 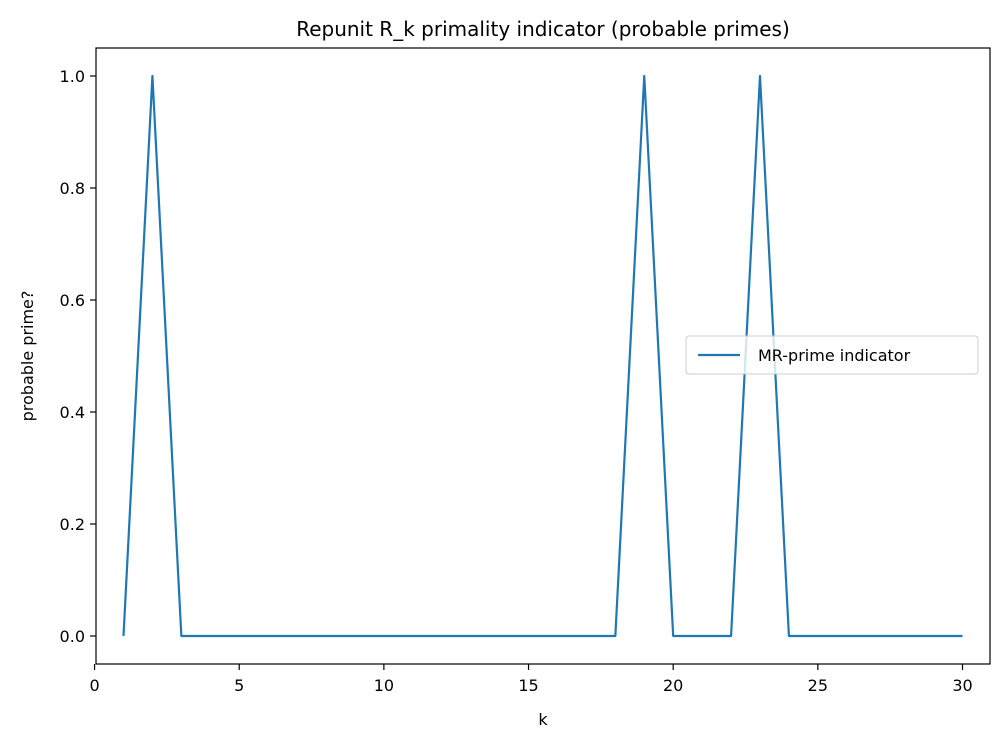 What do you see at coordinates (72, 636) in the screenshot?
I see `y-tick-label: 0.0` at bounding box center [72, 636].